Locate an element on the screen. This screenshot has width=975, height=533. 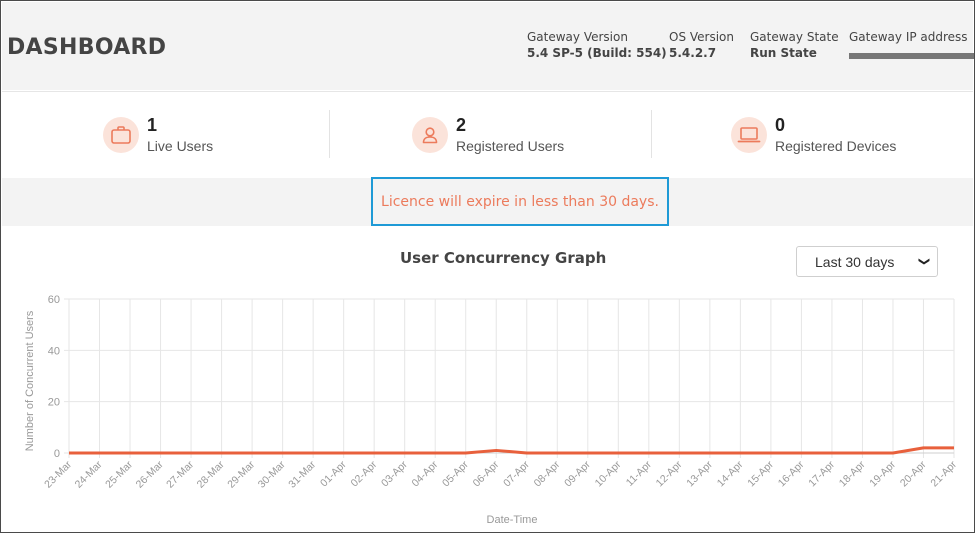
x-tick-label: 20-Apr is located at coordinates (913, 473).